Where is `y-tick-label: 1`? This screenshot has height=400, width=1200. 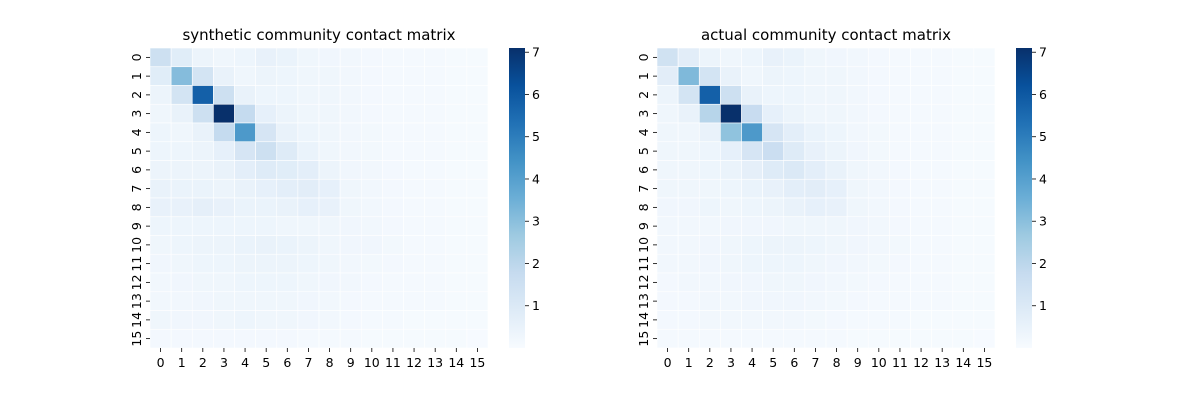
y-tick-label: 1 is located at coordinates (643, 76).